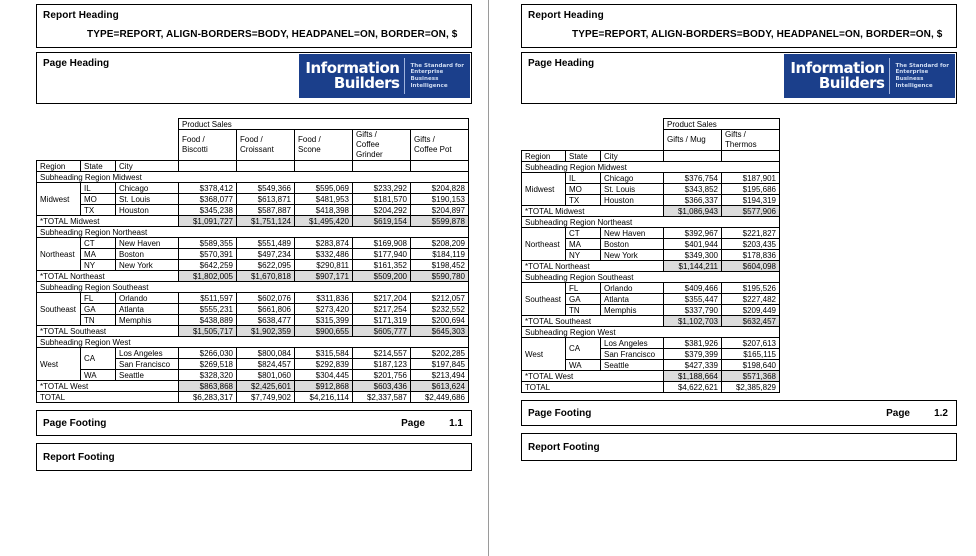 This screenshot has width=976, height=556. I want to click on dimension-header-city: City, so click(147, 166).